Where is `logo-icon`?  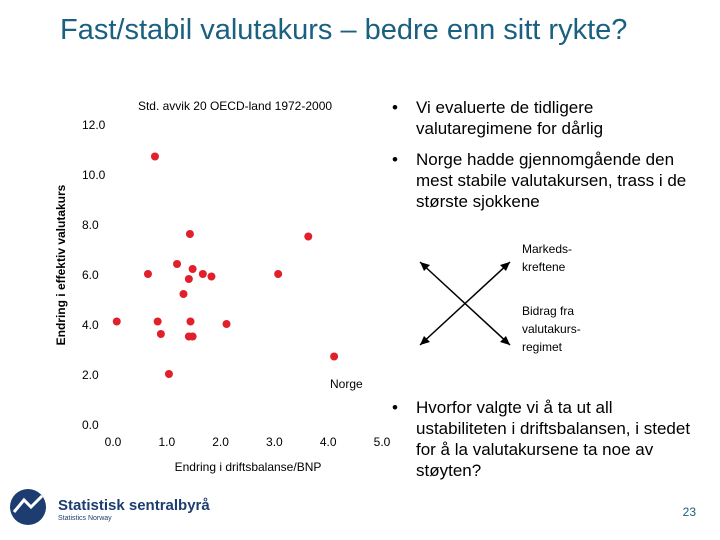 logo-icon is located at coordinates (28, 507).